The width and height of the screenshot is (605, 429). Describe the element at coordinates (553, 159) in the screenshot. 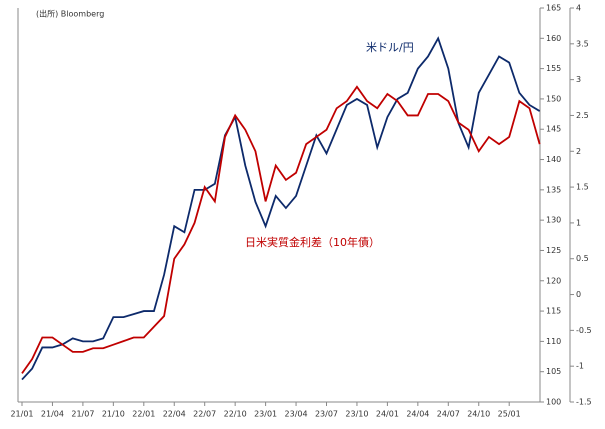

I see `y-tick-label: 140` at that location.